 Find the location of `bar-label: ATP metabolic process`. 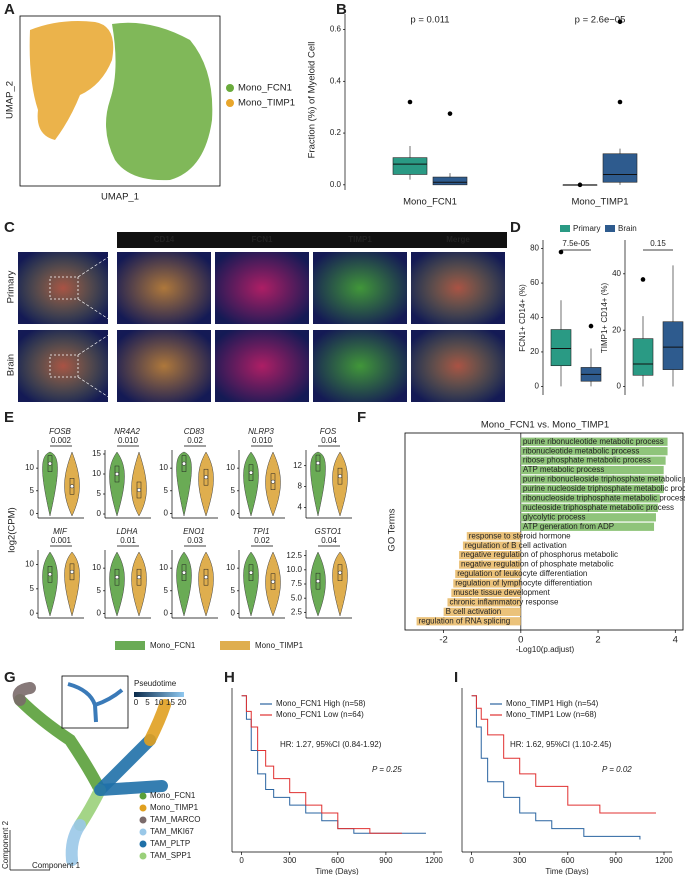

bar-label: ATP metabolic process is located at coordinates (564, 469).